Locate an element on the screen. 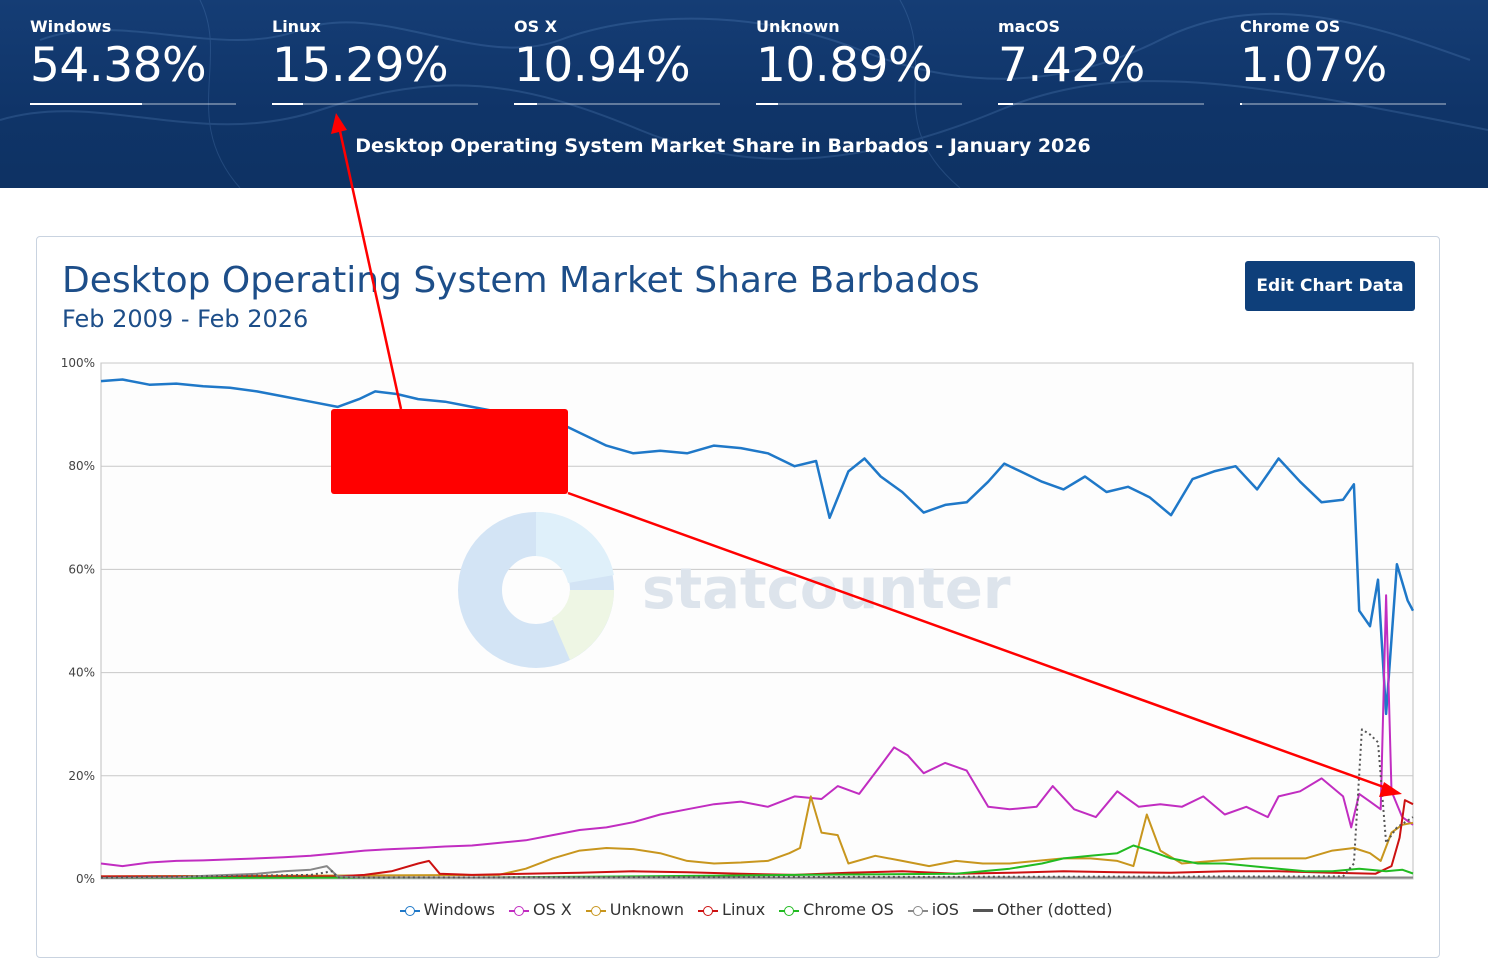 This screenshot has height=958, width=1488. stat-label: macOS is located at coordinates (1029, 26).